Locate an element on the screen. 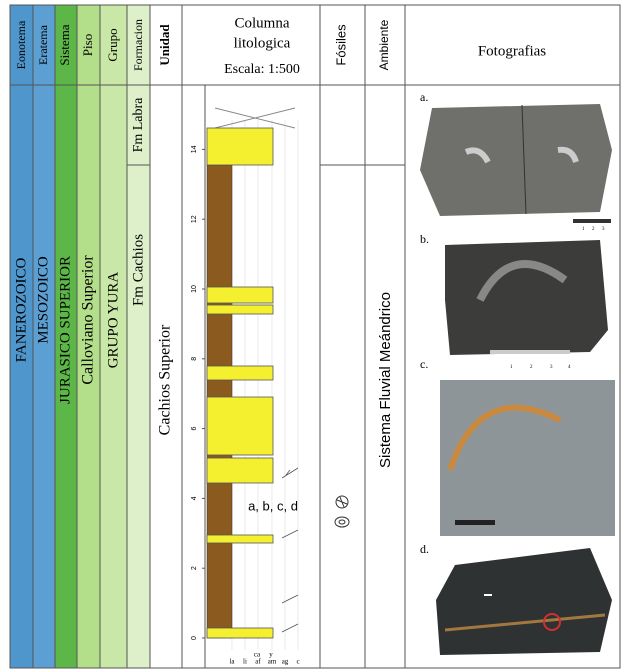 Image resolution: width=625 pixels, height=671 pixels. header: litologica is located at coordinates (262, 43).